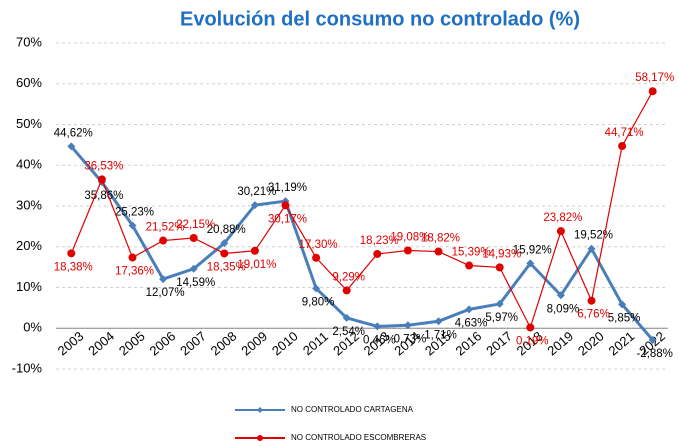  I want to click on data-label: 22,15%, so click(195, 225).